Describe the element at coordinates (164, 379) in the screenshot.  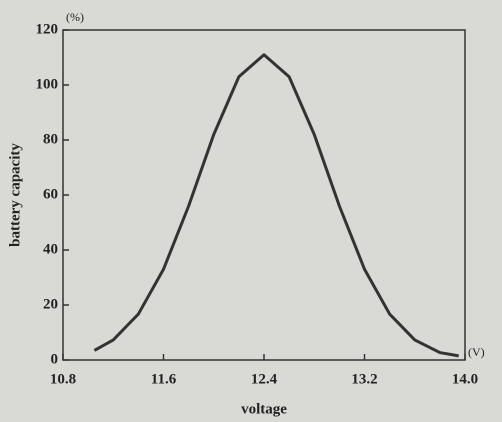
I see `x-tick-label: 11.6` at that location.